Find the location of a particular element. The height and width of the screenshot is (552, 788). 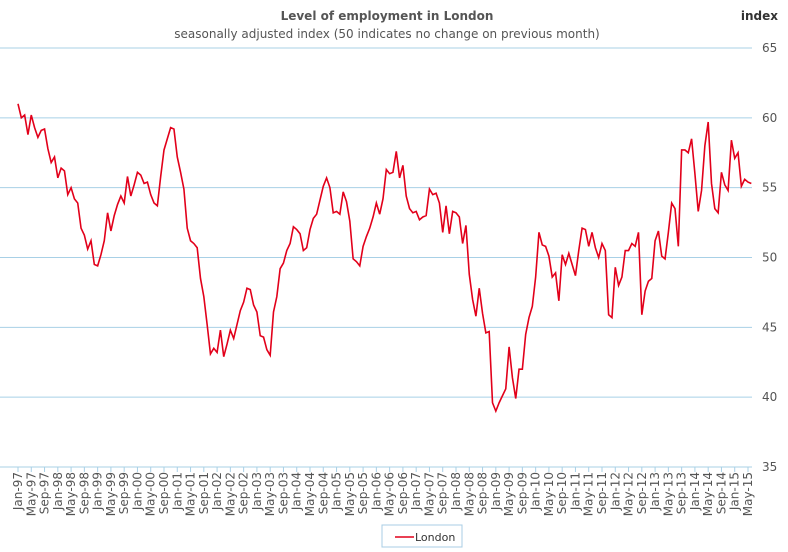

y-tick-label: 60 is located at coordinates (769, 118).